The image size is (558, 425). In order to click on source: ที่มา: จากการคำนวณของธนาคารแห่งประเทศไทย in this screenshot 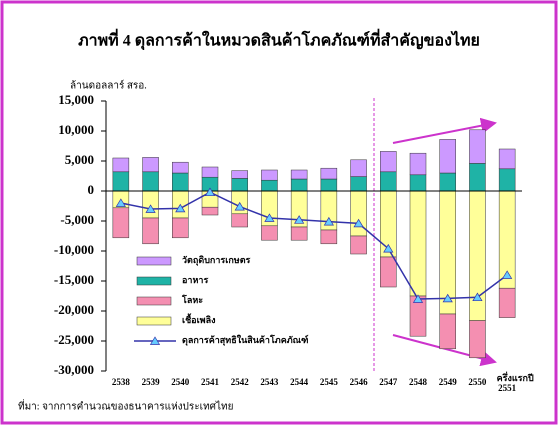, I will do `click(125, 405)`.